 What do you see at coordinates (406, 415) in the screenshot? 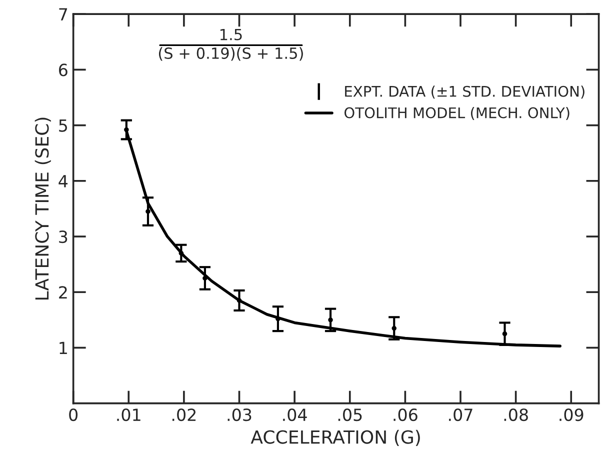
I see `x-tick-label: .06` at bounding box center [406, 415].